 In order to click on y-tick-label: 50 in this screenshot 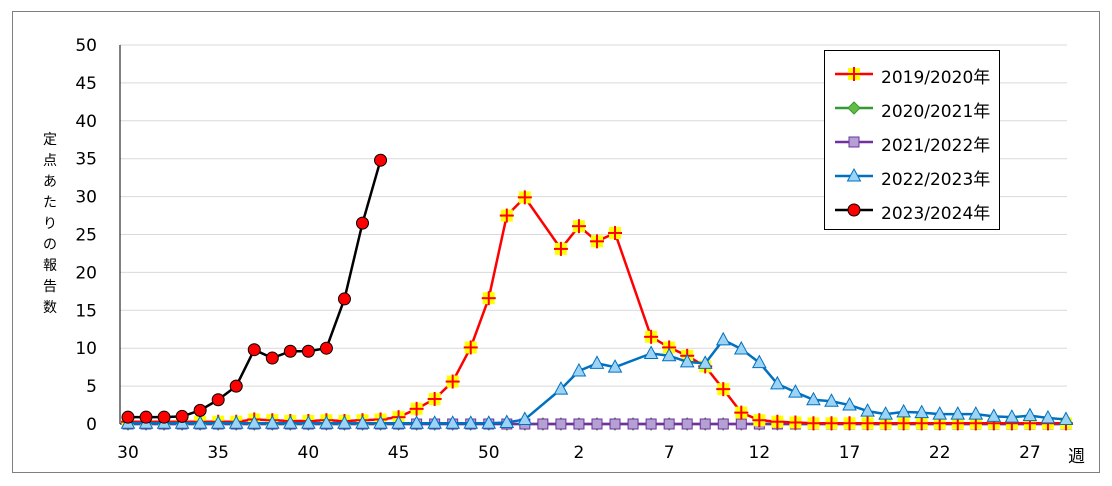, I will do `click(86, 46)`.